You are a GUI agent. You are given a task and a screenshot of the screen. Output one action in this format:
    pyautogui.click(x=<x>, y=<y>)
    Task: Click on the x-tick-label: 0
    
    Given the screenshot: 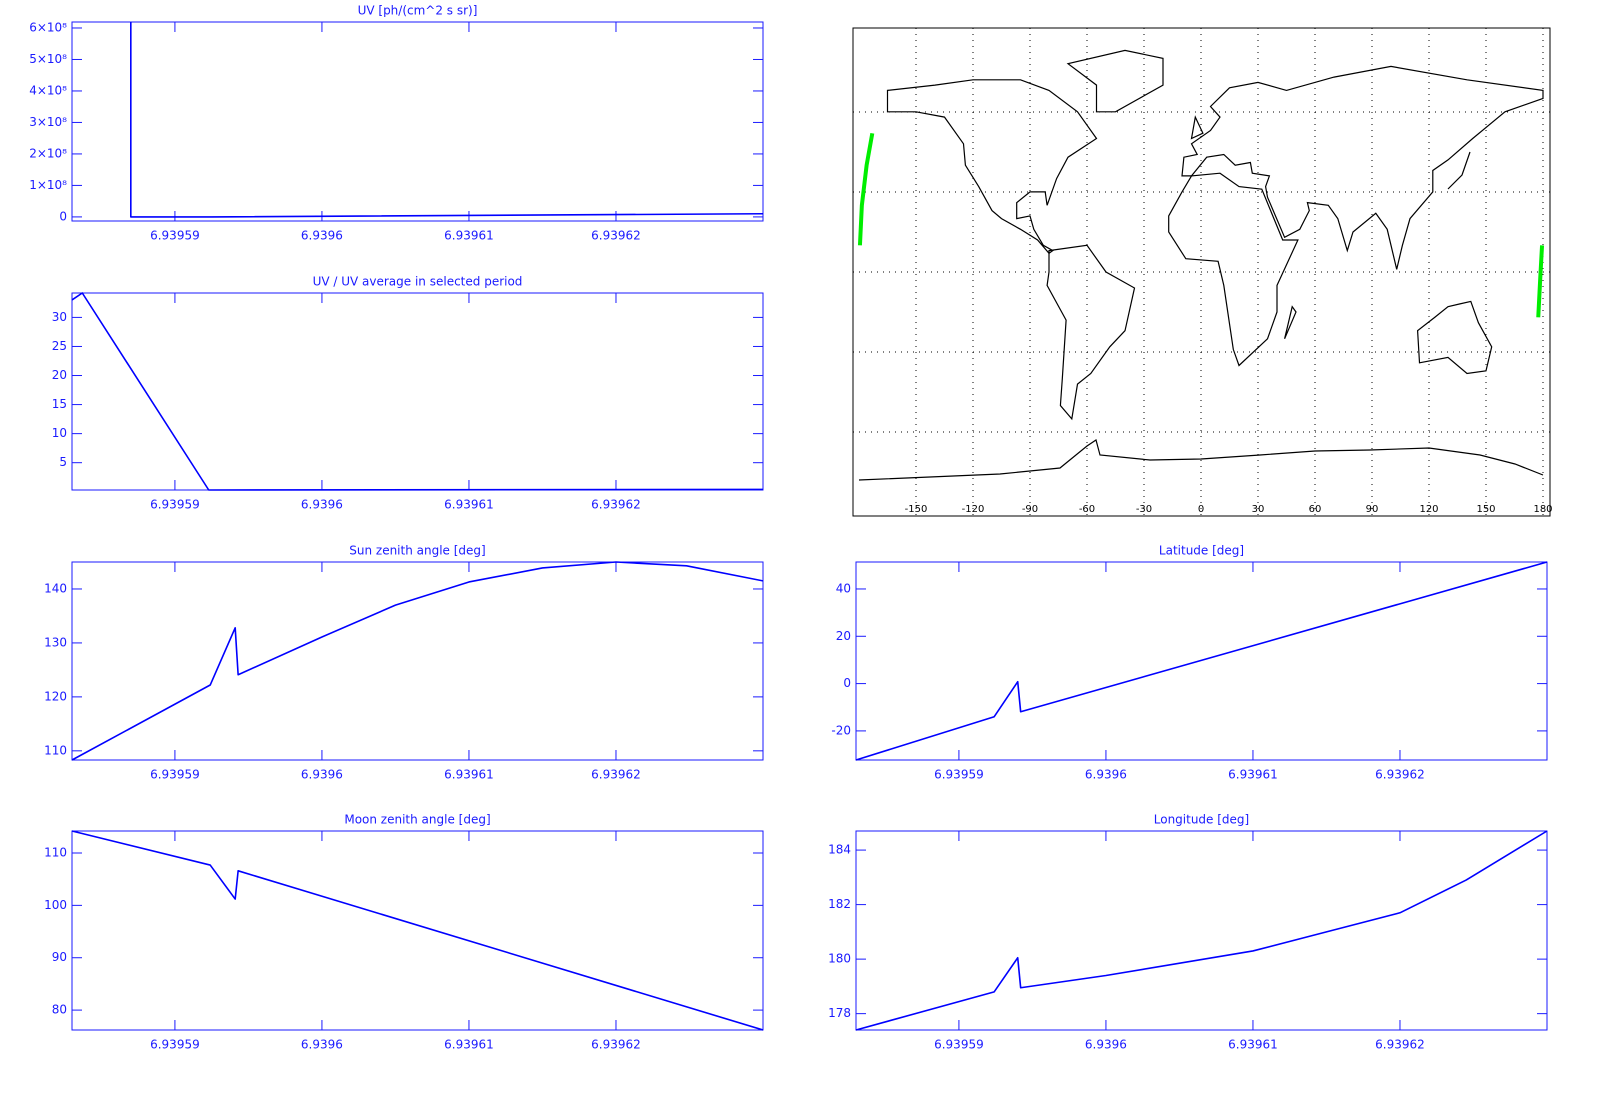 What is the action you would take?
    pyautogui.click(x=1201, y=509)
    